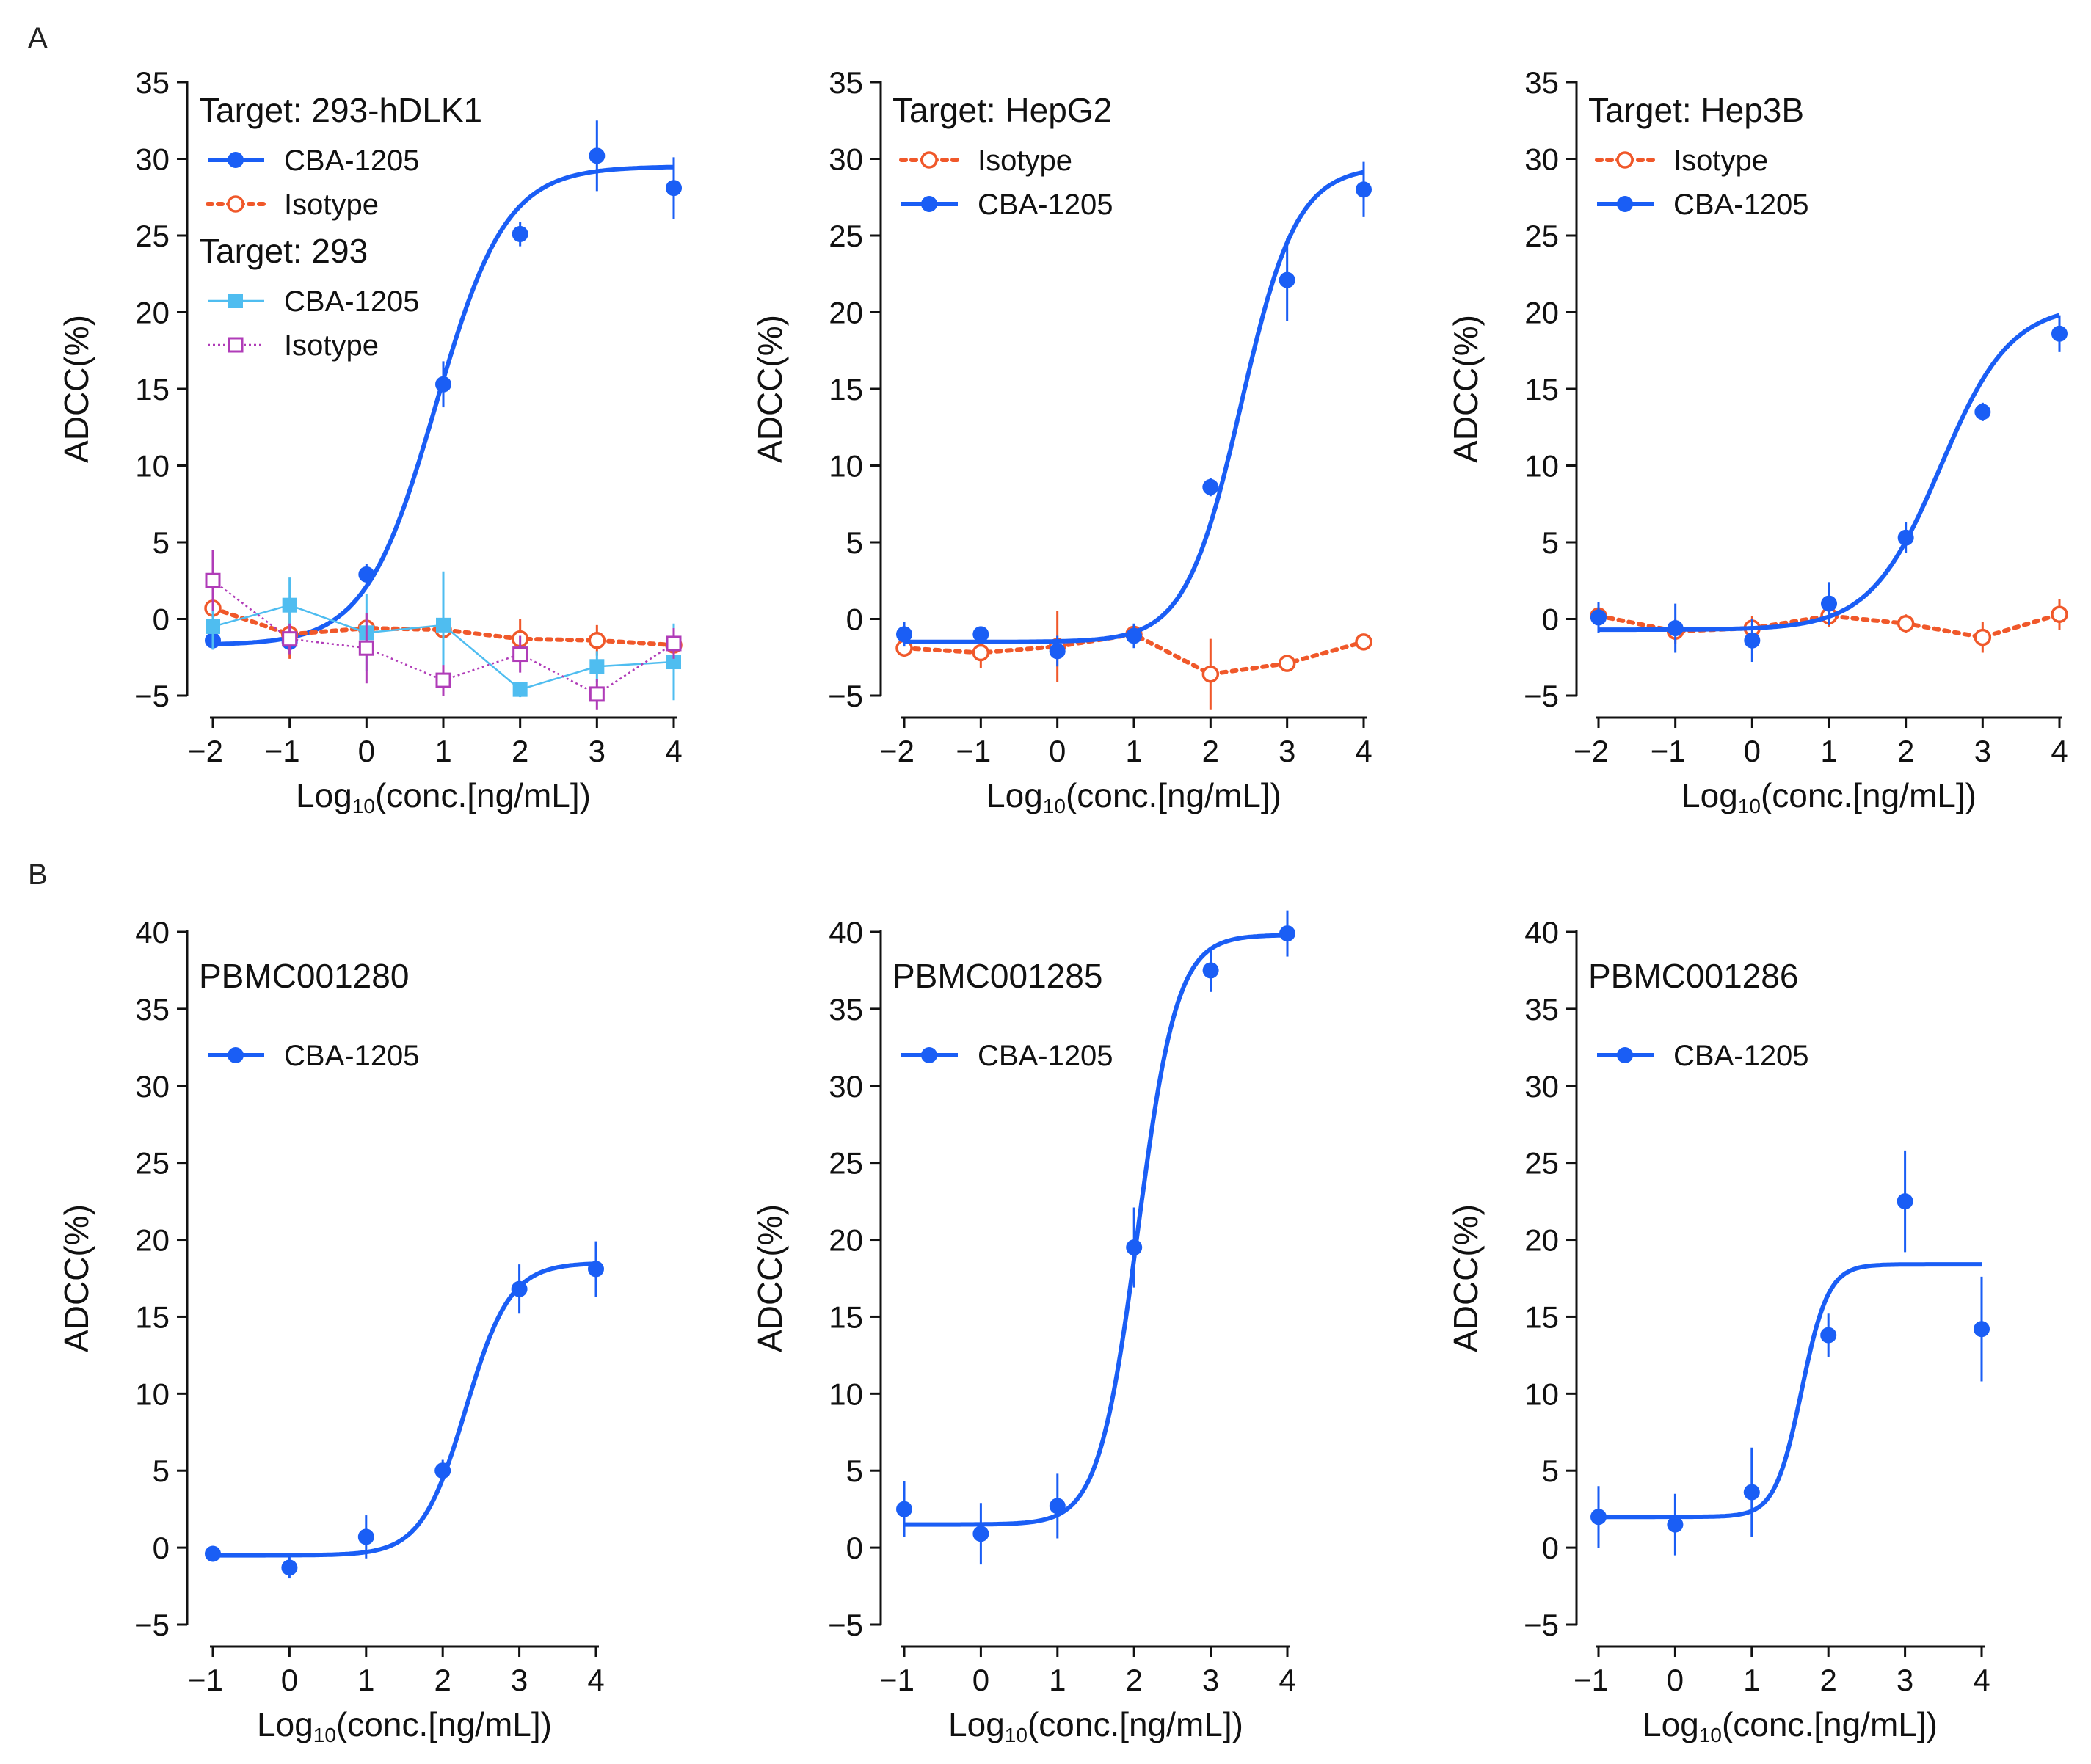 The height and width of the screenshot is (1764, 2091). What do you see at coordinates (331, 205) in the screenshot?
I see `legend-label: Isotype` at bounding box center [331, 205].